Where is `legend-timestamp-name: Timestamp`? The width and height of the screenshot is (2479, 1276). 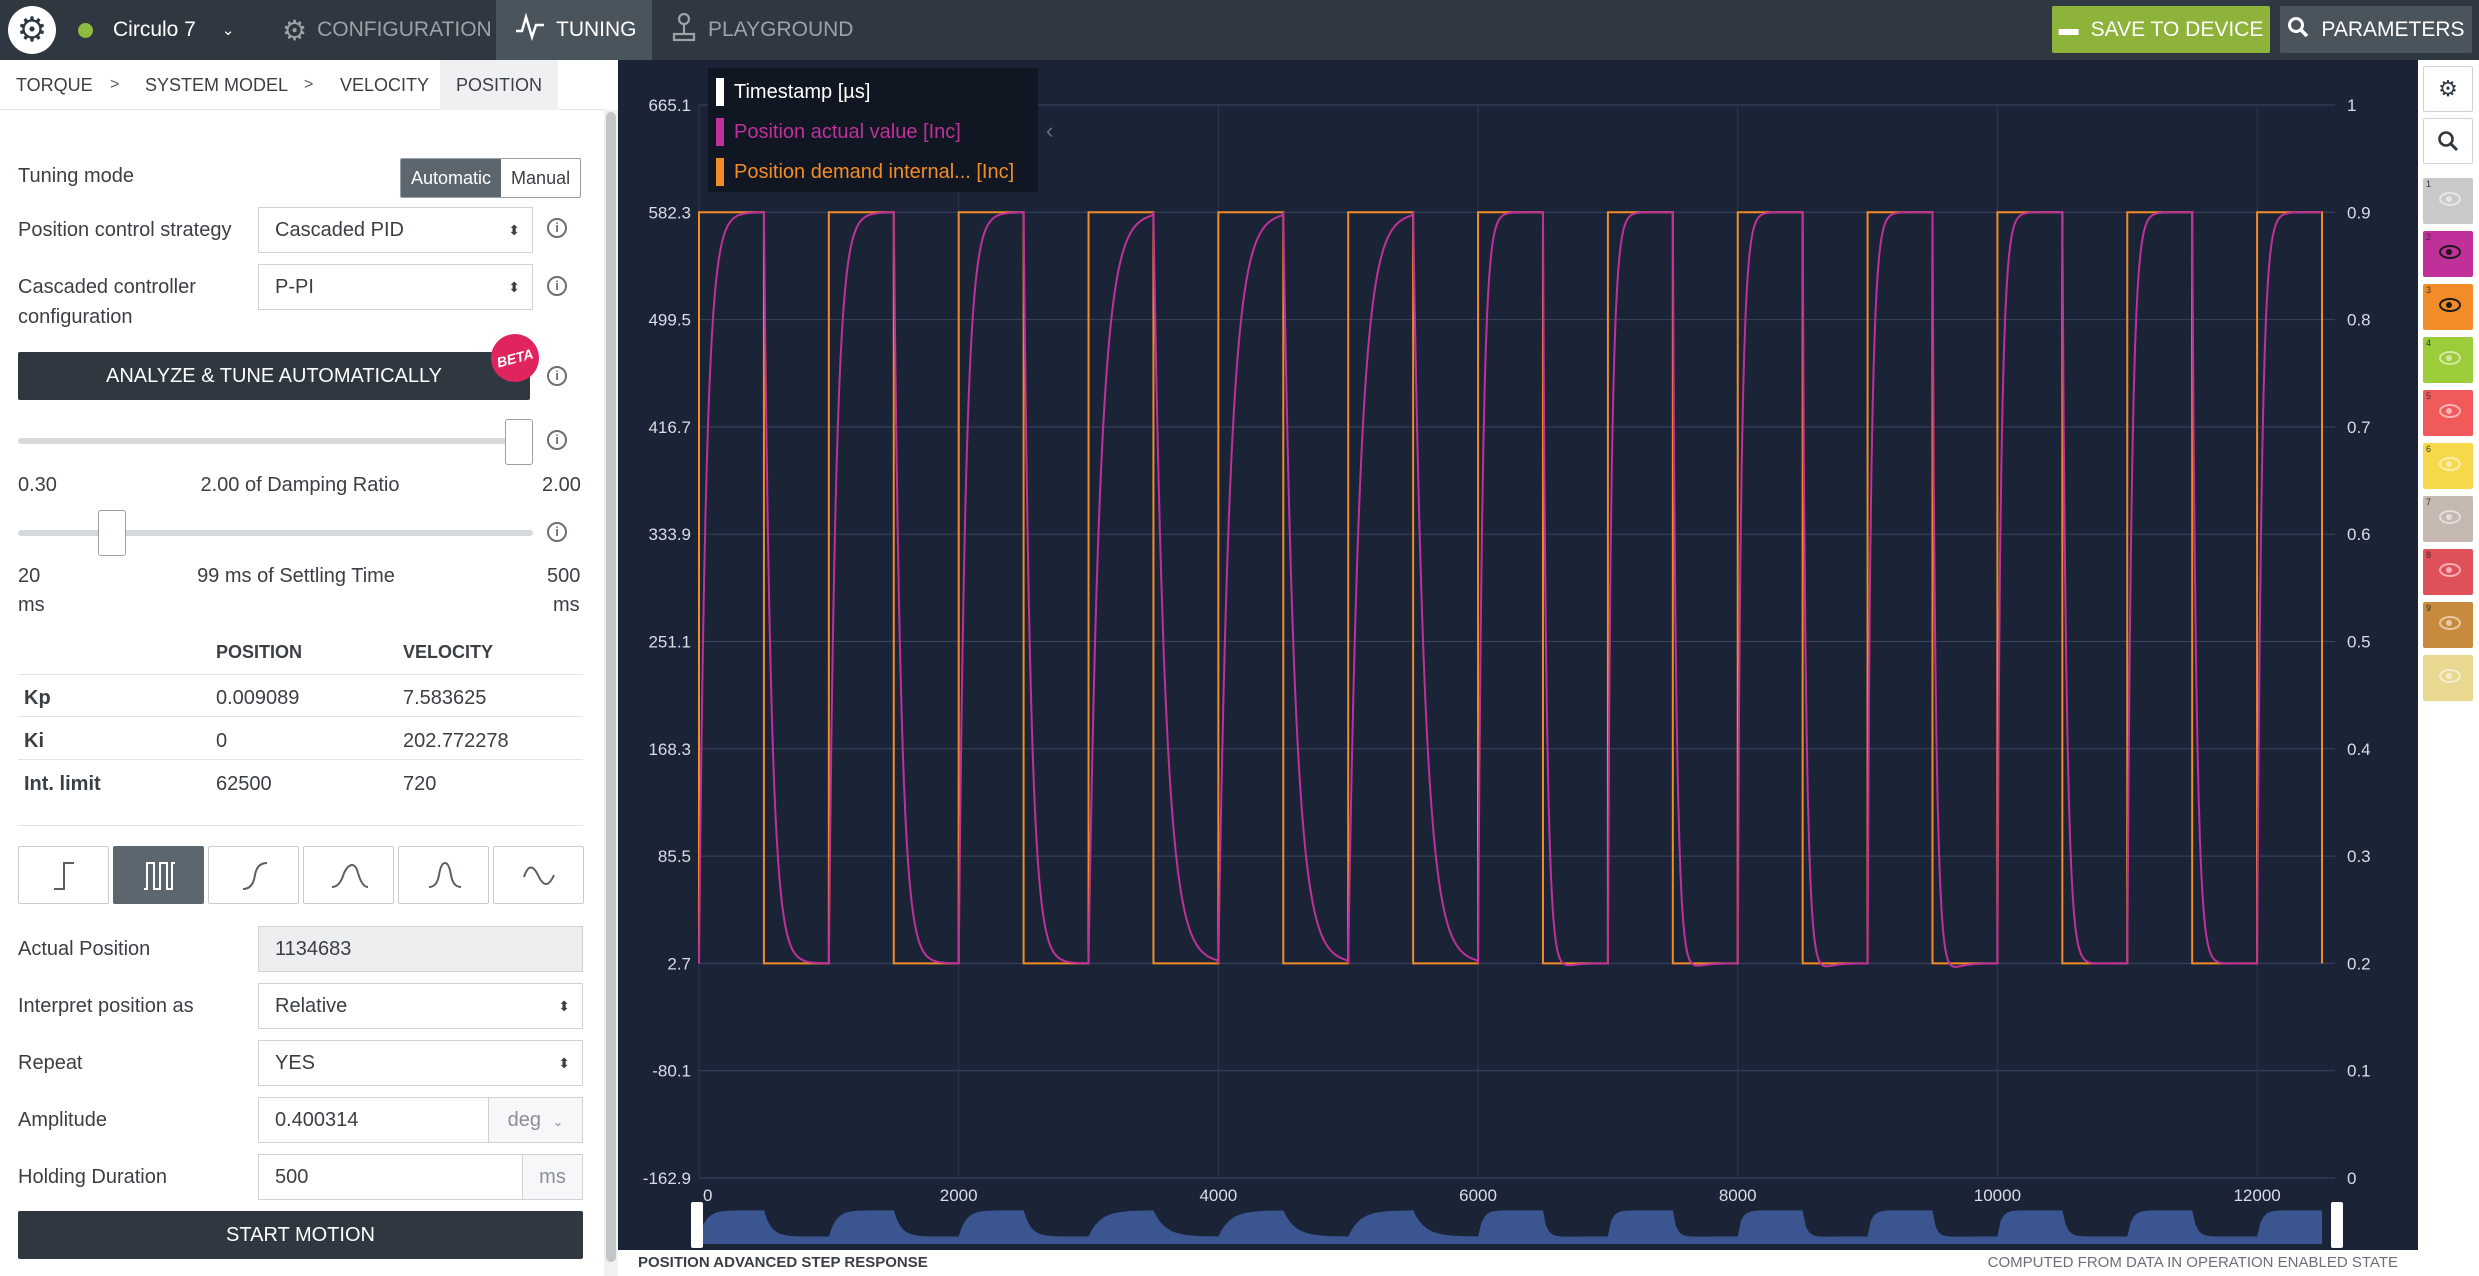 legend-timestamp-name: Timestamp is located at coordinates (783, 91).